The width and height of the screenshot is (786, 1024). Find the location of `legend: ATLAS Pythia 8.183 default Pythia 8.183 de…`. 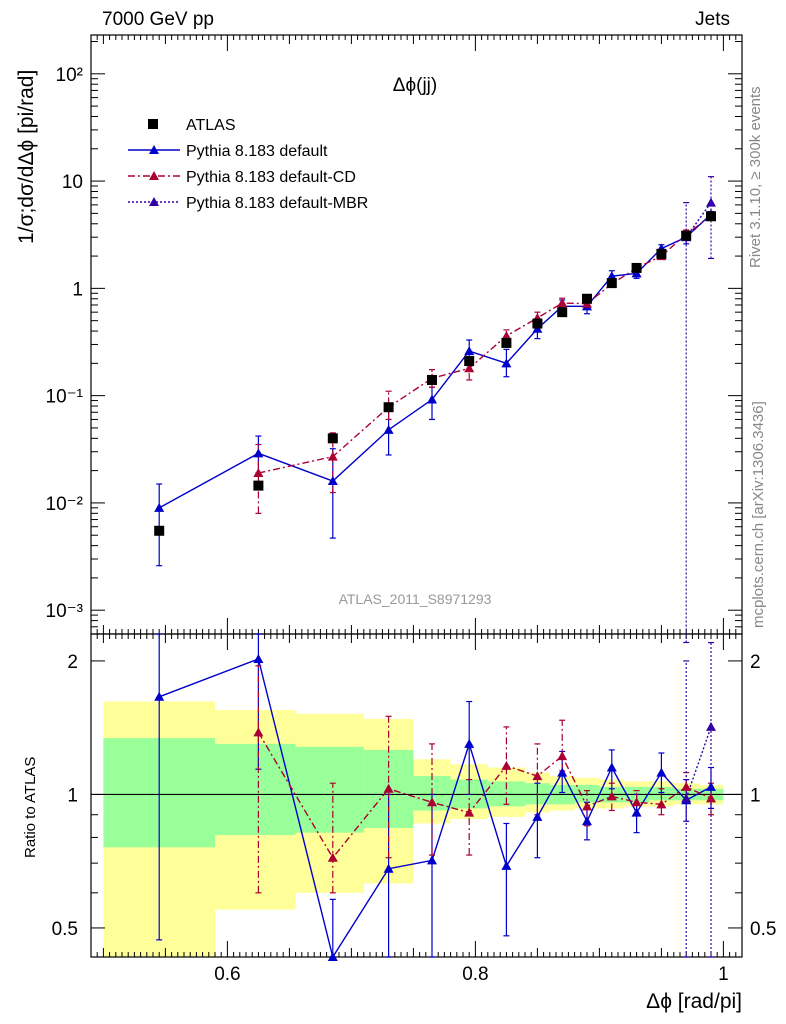

legend: ATLAS Pythia 8.183 default Pythia 8.183 de… is located at coordinates (248, 164).